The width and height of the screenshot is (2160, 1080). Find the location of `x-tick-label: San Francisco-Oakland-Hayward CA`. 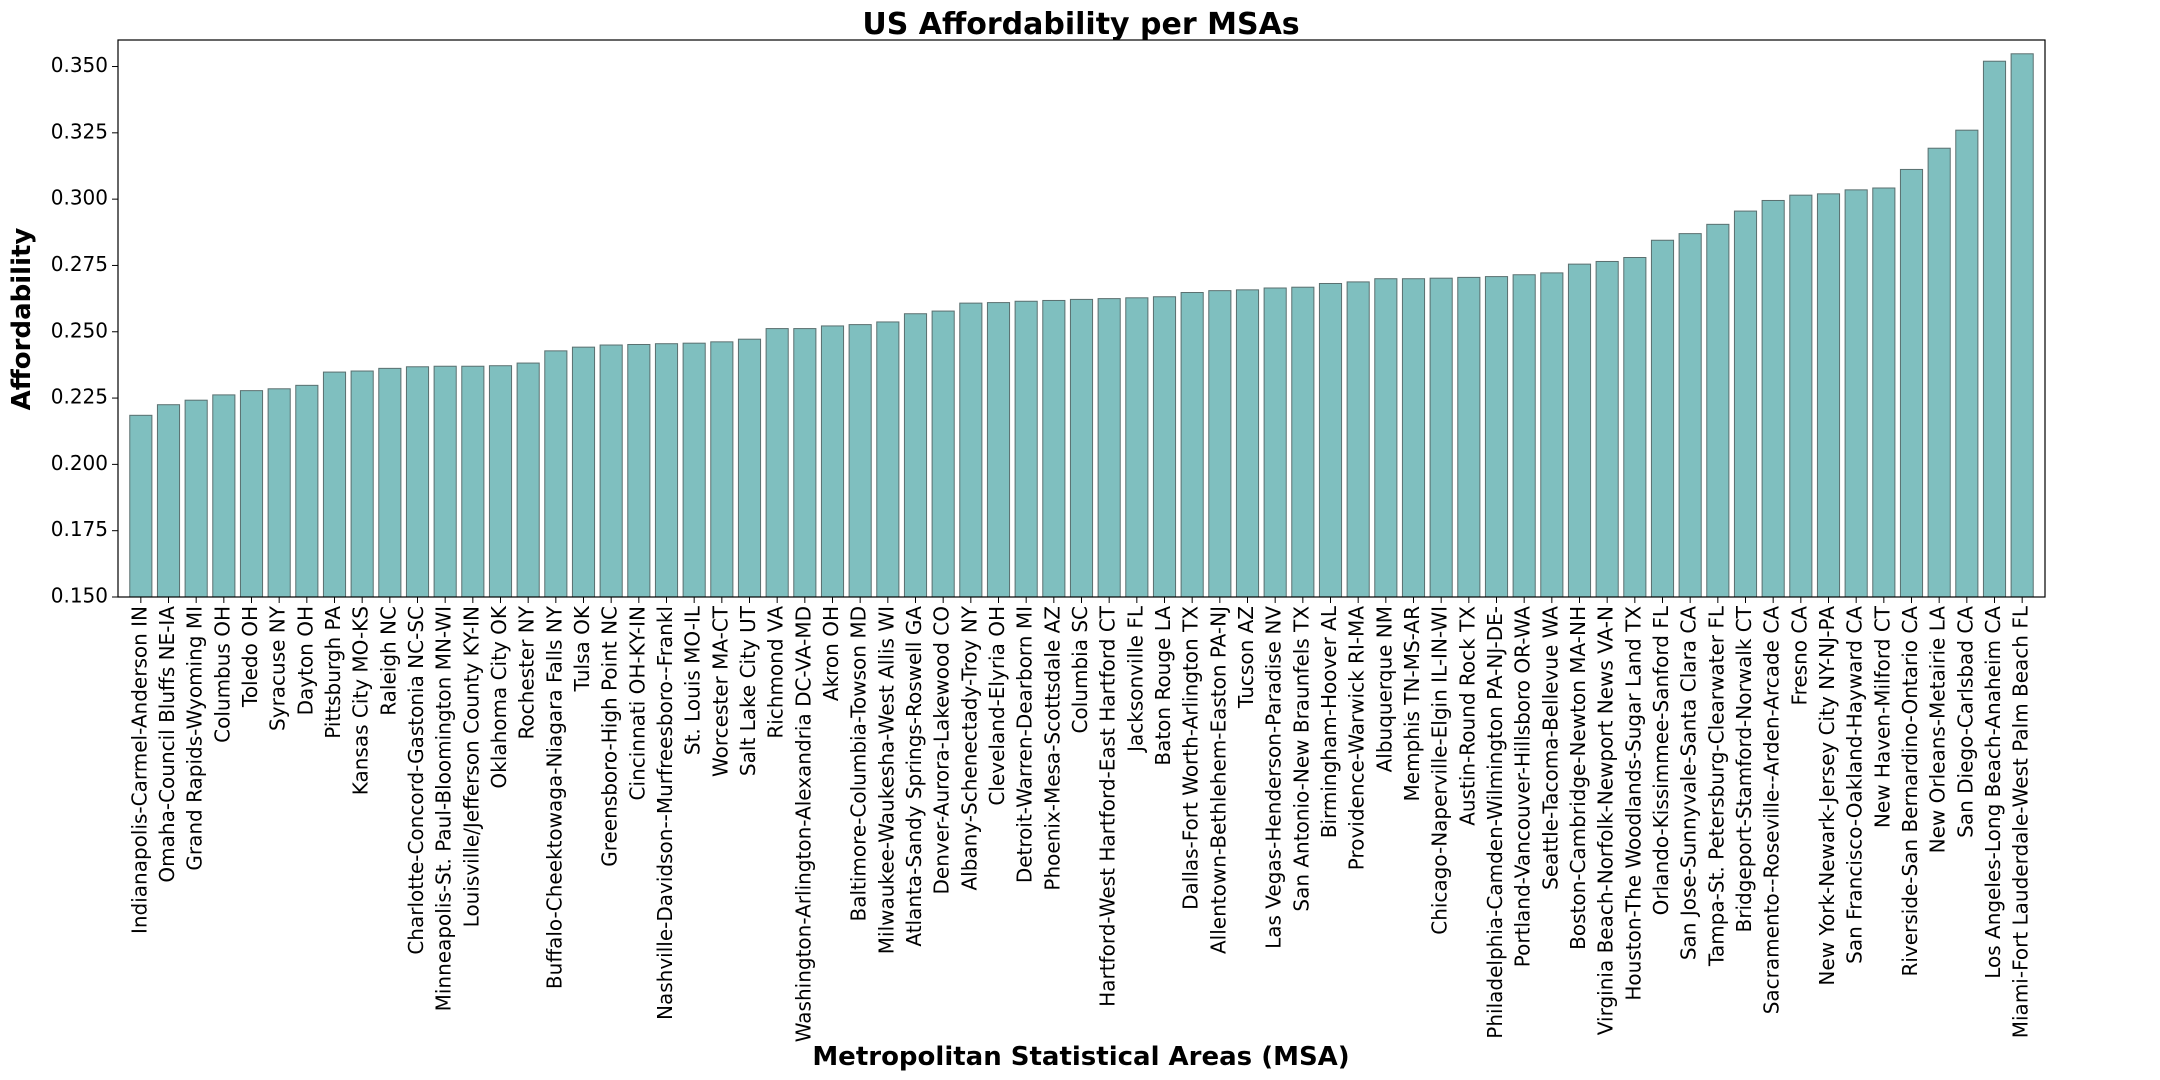

x-tick-label: San Francisco-Oakland-Hayward CA is located at coordinates (1855, 785).